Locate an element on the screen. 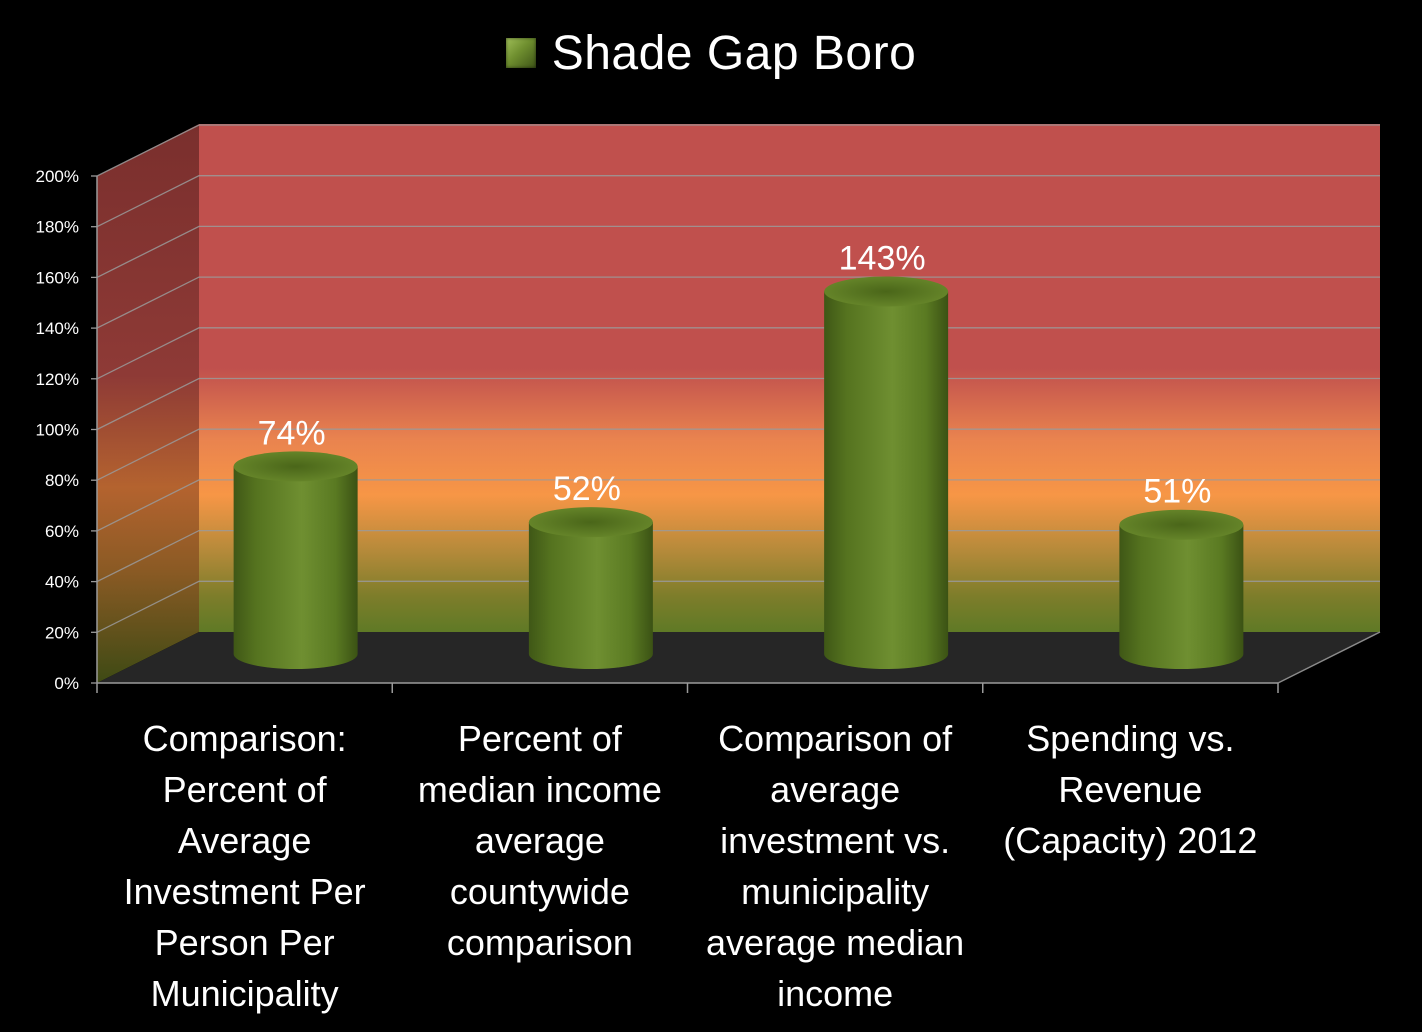  data-label: 143% is located at coordinates (882, 258).